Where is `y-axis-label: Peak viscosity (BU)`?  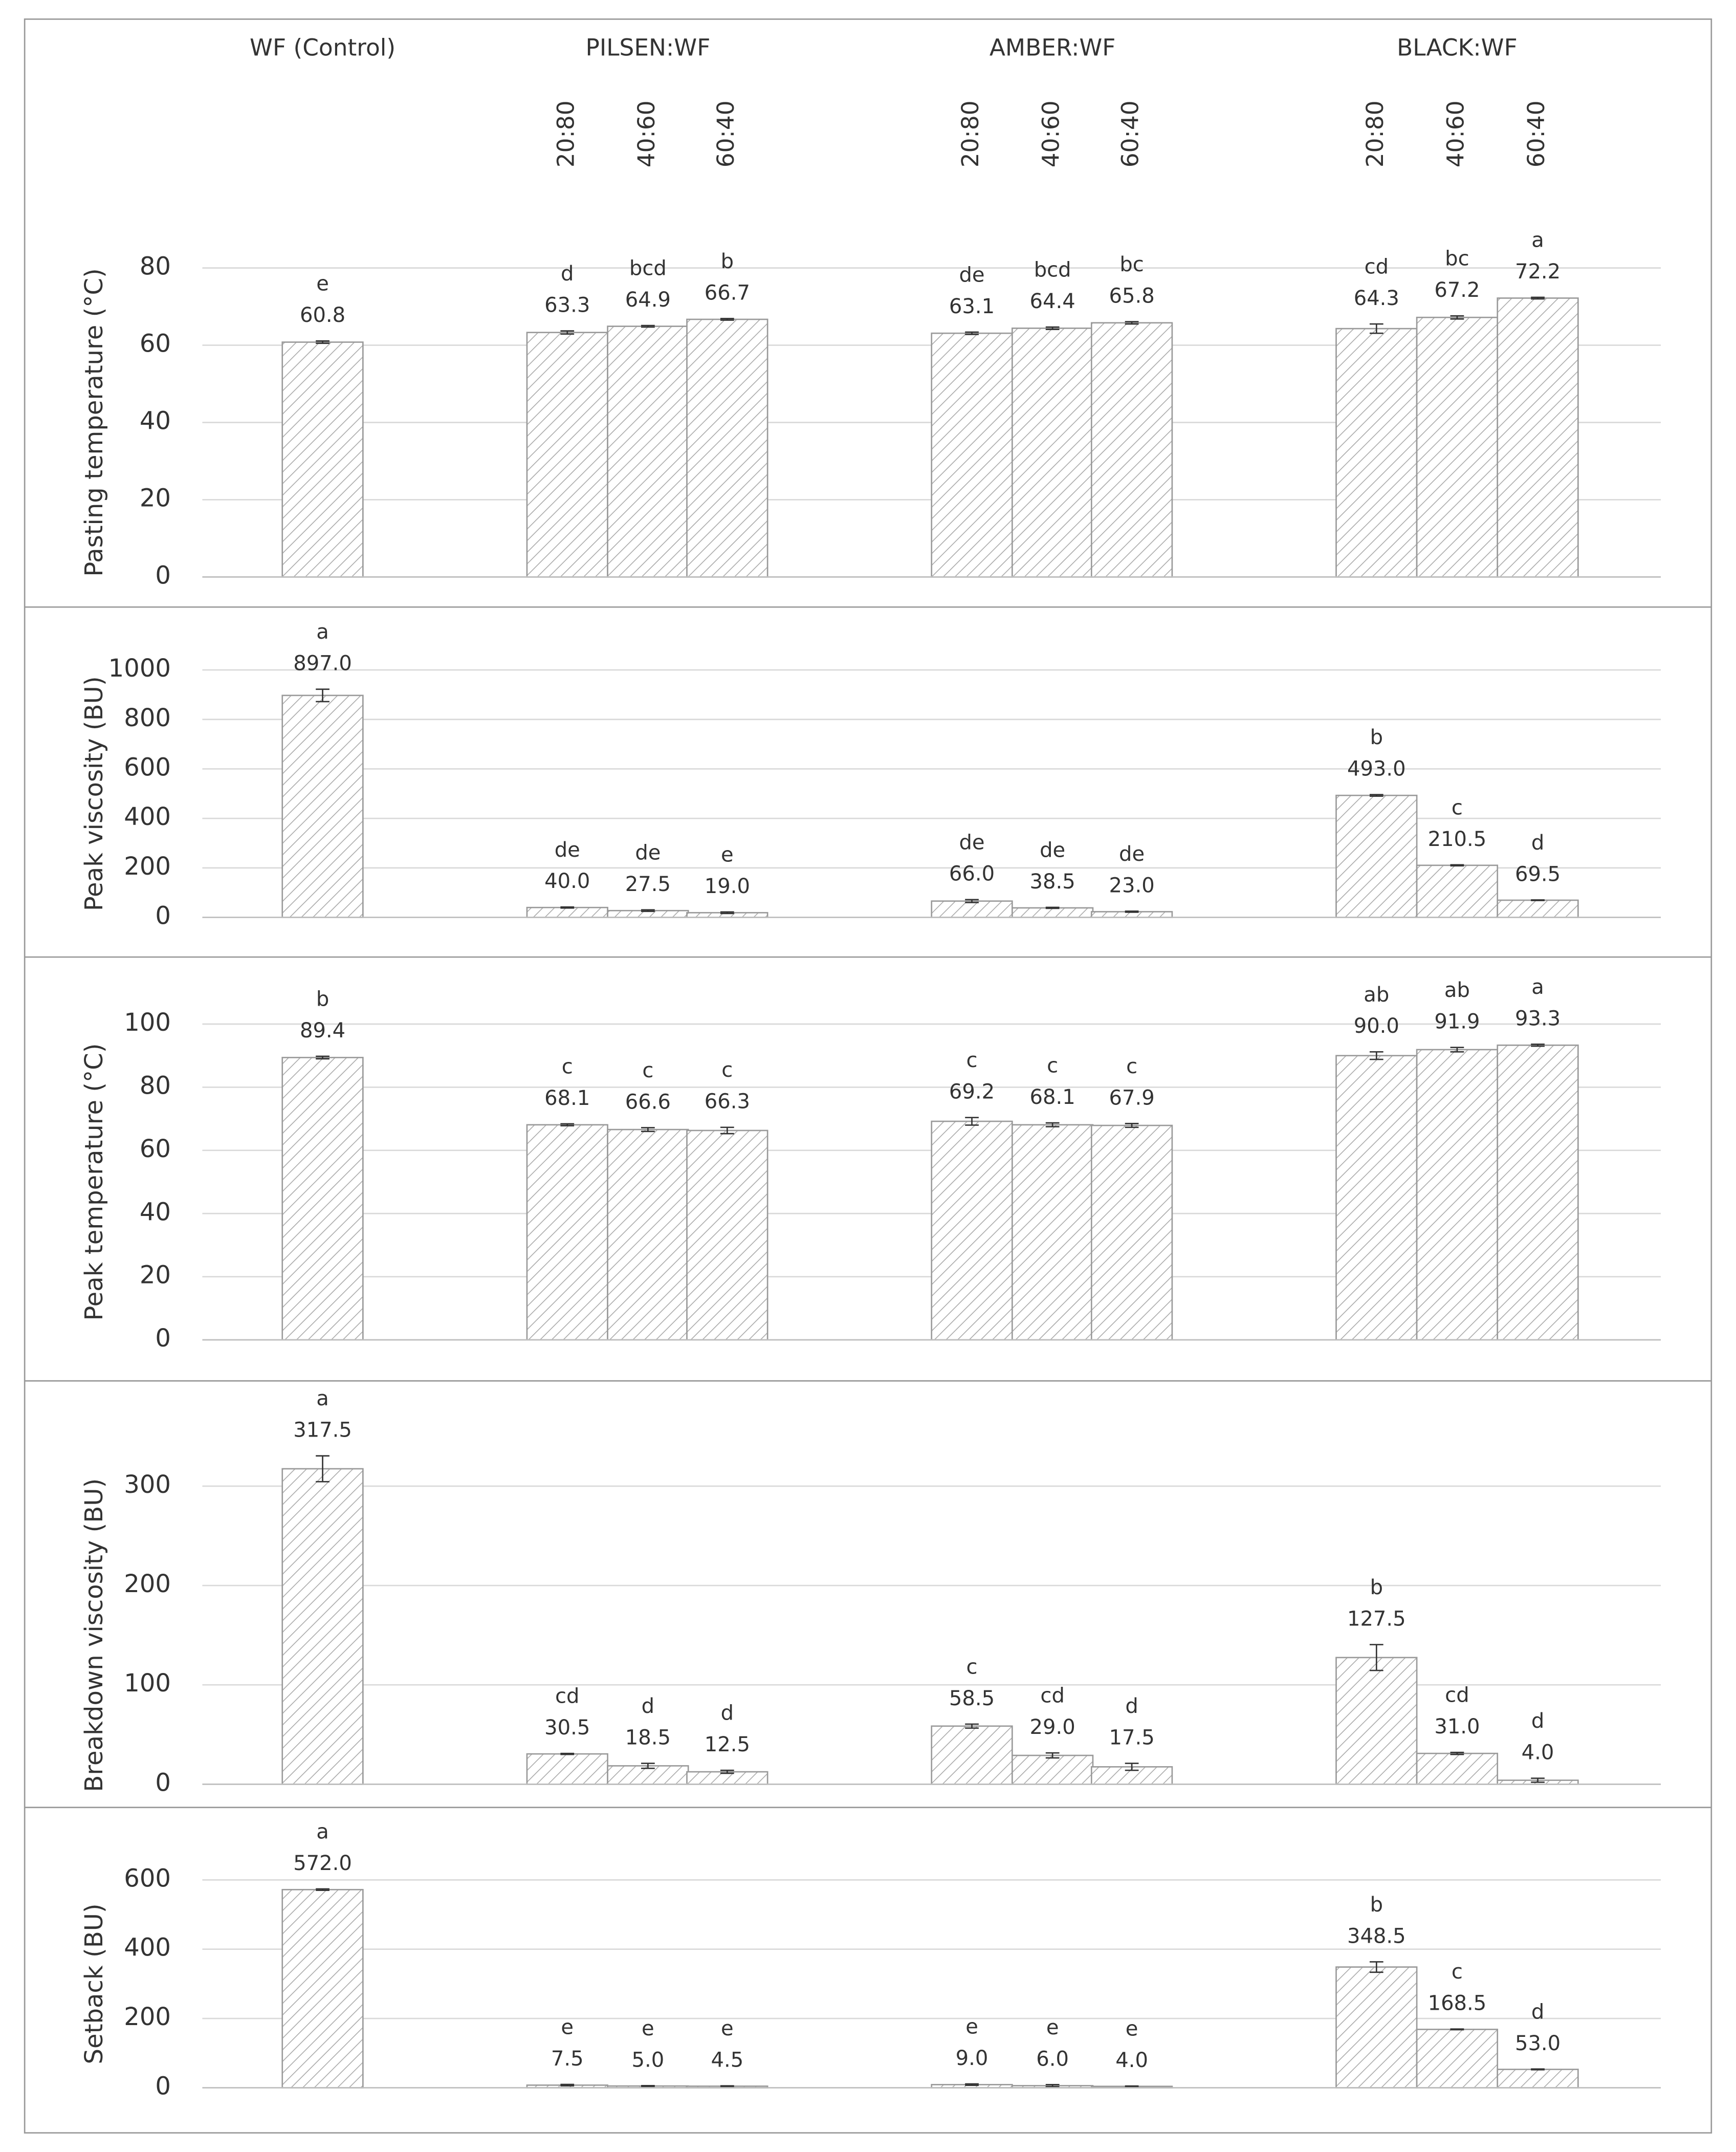
y-axis-label: Peak viscosity (BU) is located at coordinates (94, 793).